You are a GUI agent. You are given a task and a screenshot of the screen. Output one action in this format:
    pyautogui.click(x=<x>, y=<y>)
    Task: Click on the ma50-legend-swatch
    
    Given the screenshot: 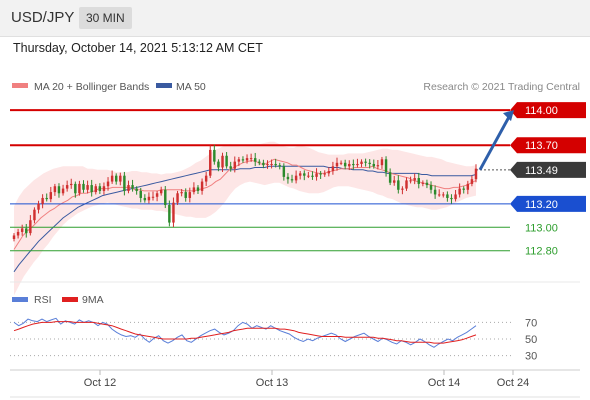 What is the action you would take?
    pyautogui.click(x=164, y=85)
    